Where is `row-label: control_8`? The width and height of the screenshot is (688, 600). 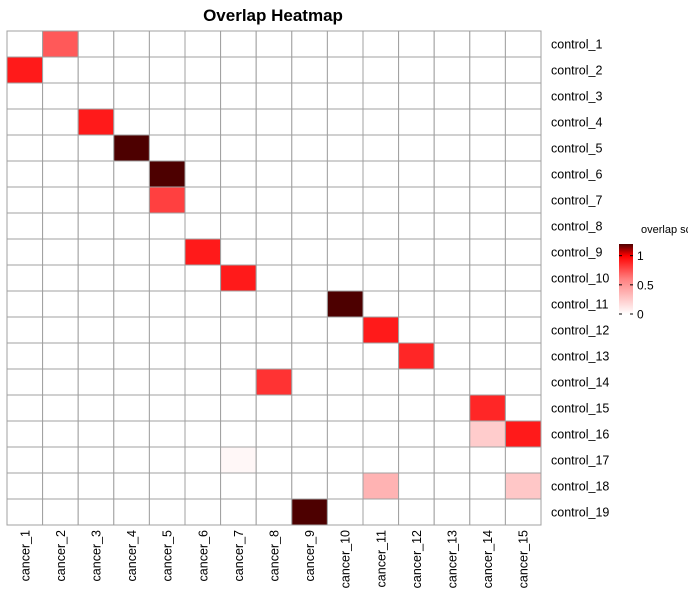 row-label: control_8 is located at coordinates (576, 227).